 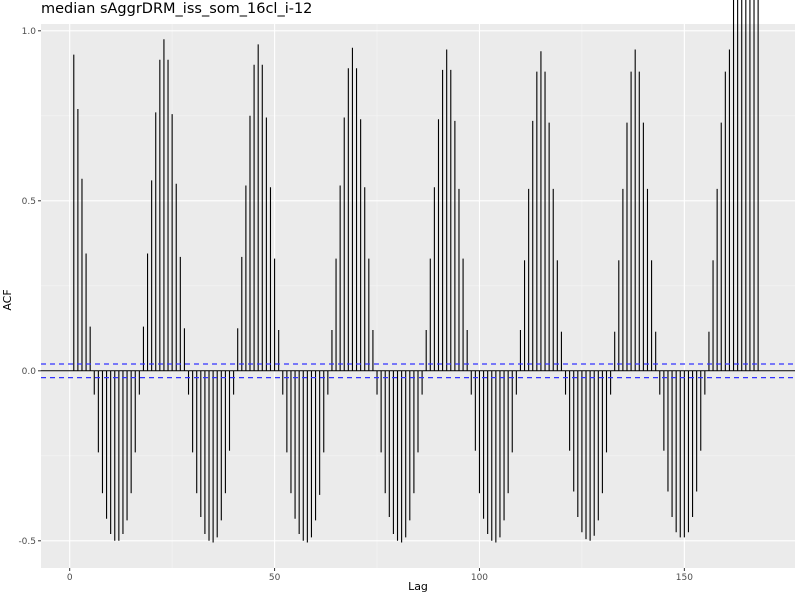 I want to click on y-tick-label: 1.0, so click(x=29, y=32).